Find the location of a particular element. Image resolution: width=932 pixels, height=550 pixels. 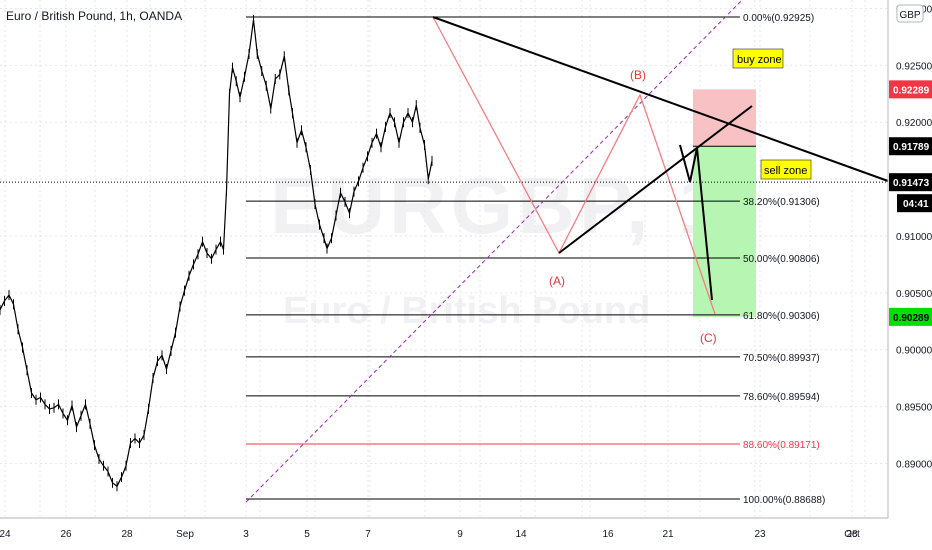

y-tick-label: 0.90500 is located at coordinates (914, 294).